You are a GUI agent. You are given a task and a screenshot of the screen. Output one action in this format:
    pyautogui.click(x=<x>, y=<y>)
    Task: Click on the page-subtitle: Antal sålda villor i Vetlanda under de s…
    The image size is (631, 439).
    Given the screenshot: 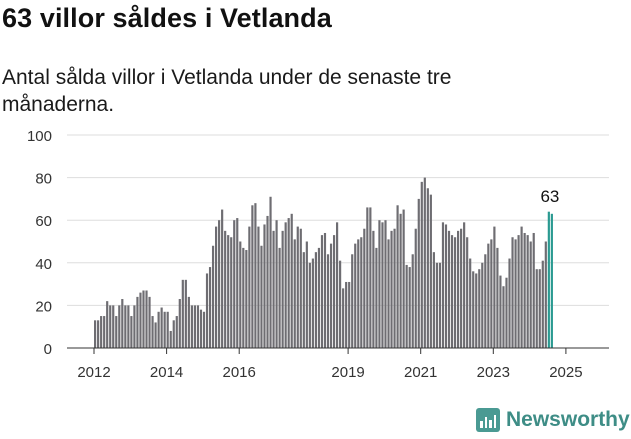 What is the action you would take?
    pyautogui.click(x=227, y=91)
    